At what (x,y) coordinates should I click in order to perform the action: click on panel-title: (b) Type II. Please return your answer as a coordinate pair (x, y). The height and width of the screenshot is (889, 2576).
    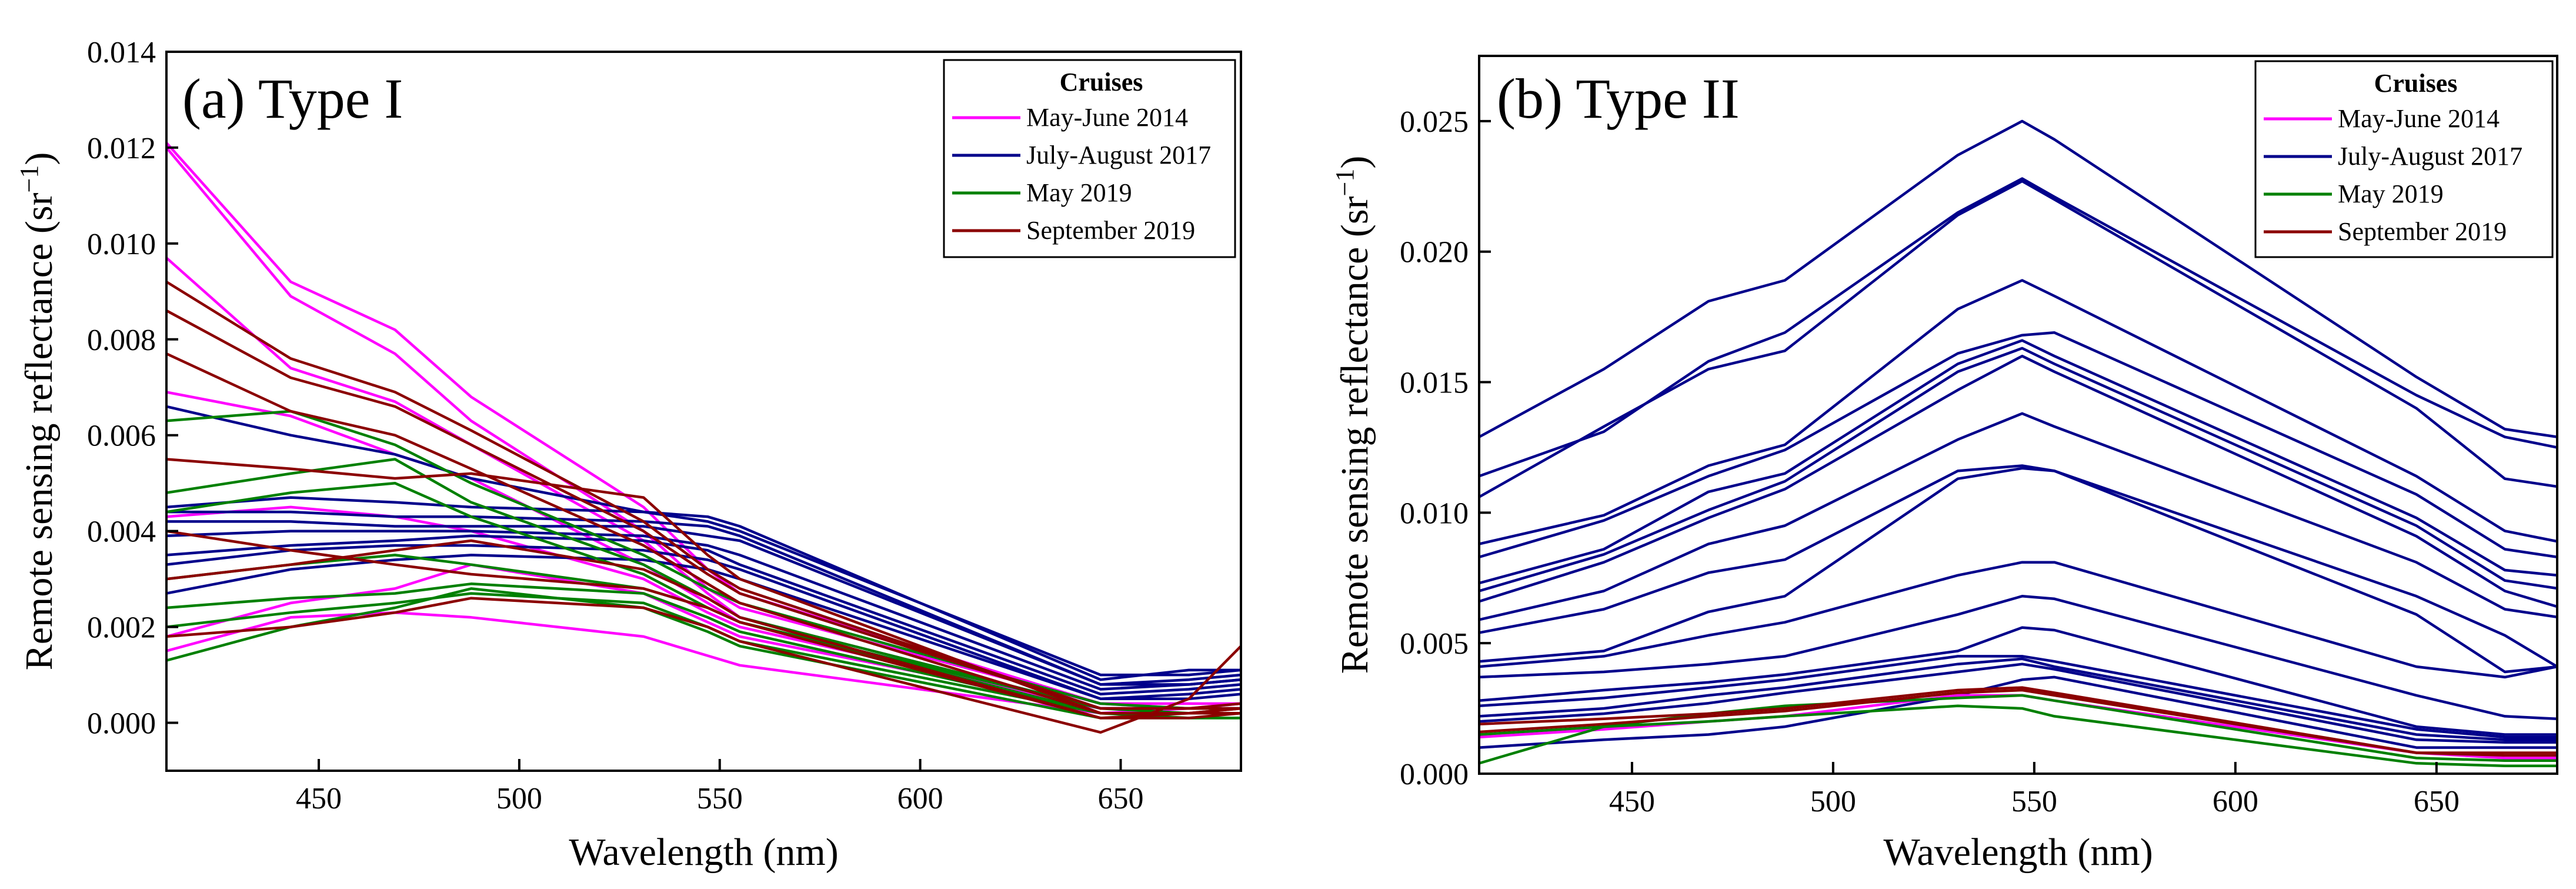
    Looking at the image, I should click on (1618, 98).